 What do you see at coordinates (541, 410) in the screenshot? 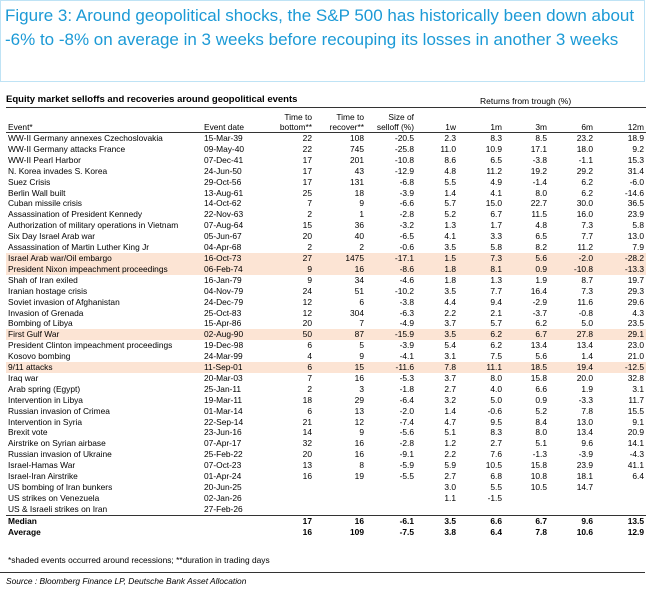
I see `cell: 5.2` at bounding box center [541, 410].